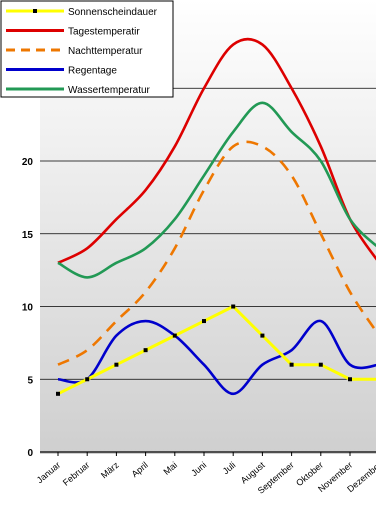 Image resolution: width=376 pixels, height=517 pixels. I want to click on legend-label: Wassertemperatur, so click(109, 90).